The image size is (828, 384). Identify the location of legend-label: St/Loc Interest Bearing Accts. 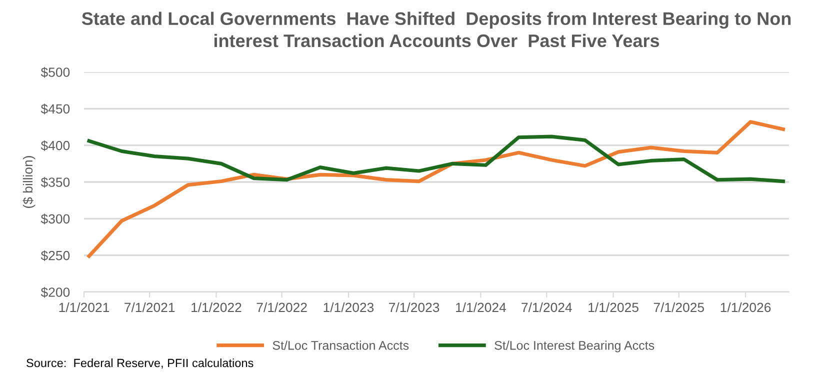
(574, 346).